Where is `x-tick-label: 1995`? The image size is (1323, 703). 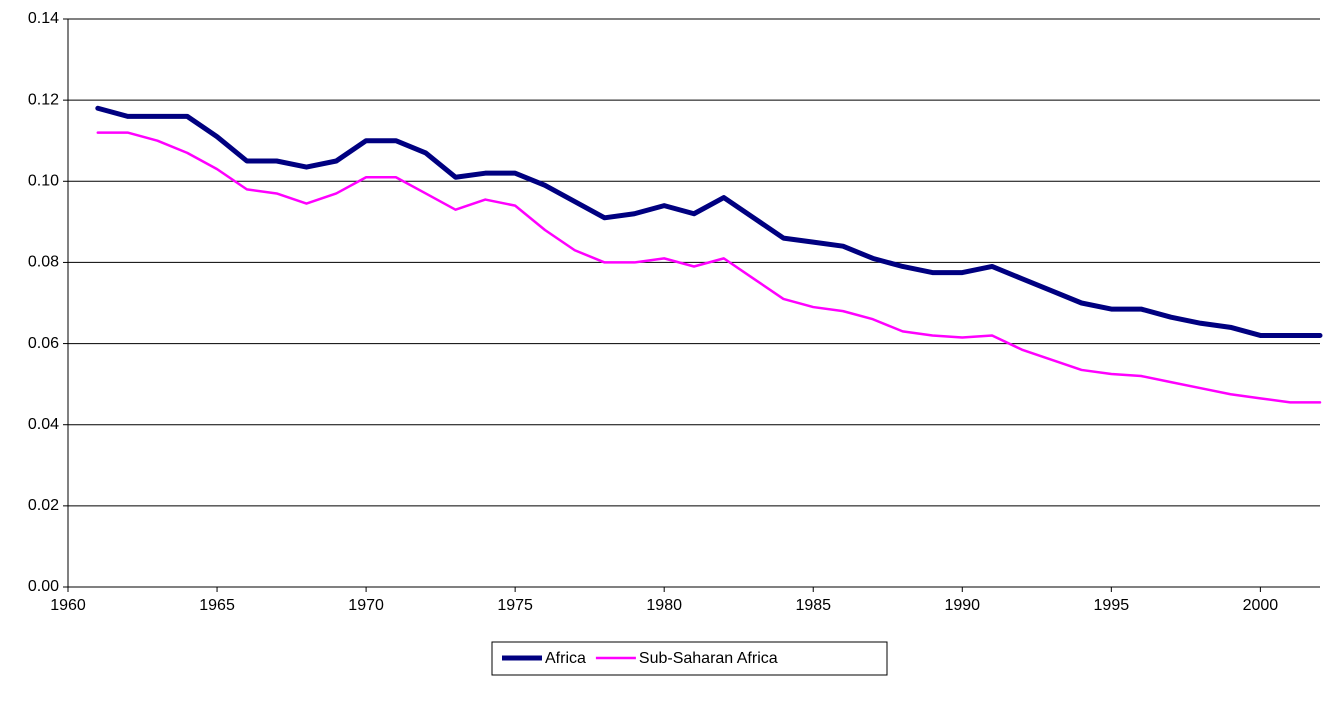 x-tick-label: 1995 is located at coordinates (1112, 605).